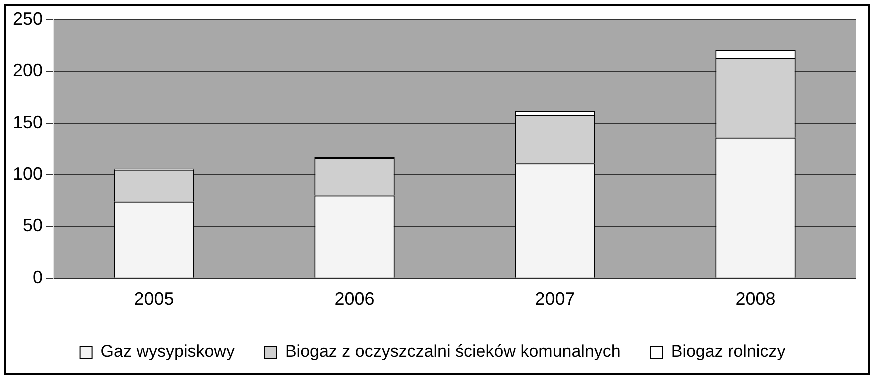 Image resolution: width=876 pixels, height=381 pixels. Describe the element at coordinates (168, 352) in the screenshot. I see `legend-label: Gaz wysypiskowy` at that location.